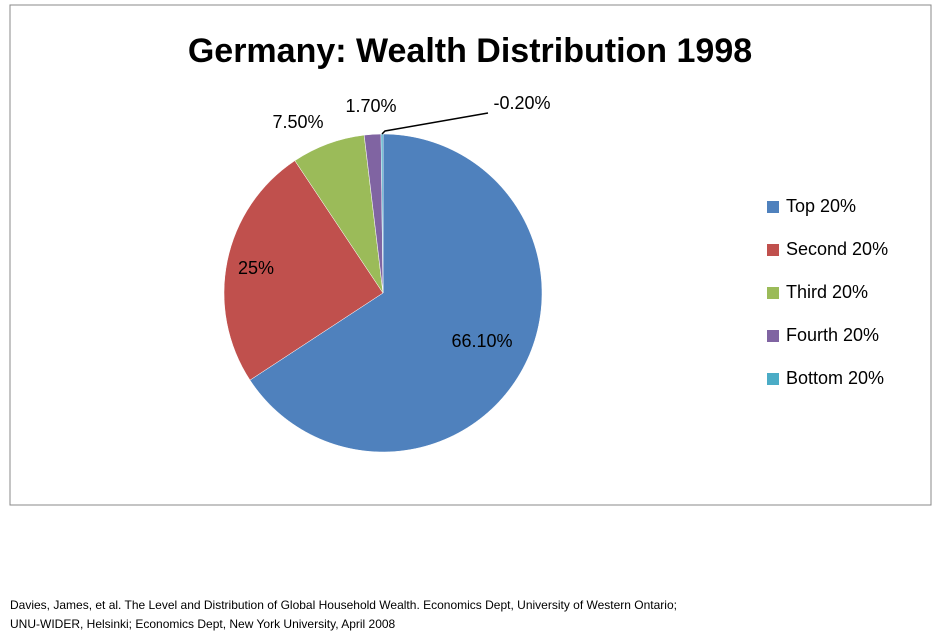 The width and height of the screenshot is (941, 636). What do you see at coordinates (303, 270) in the screenshot?
I see `pie-slice` at bounding box center [303, 270].